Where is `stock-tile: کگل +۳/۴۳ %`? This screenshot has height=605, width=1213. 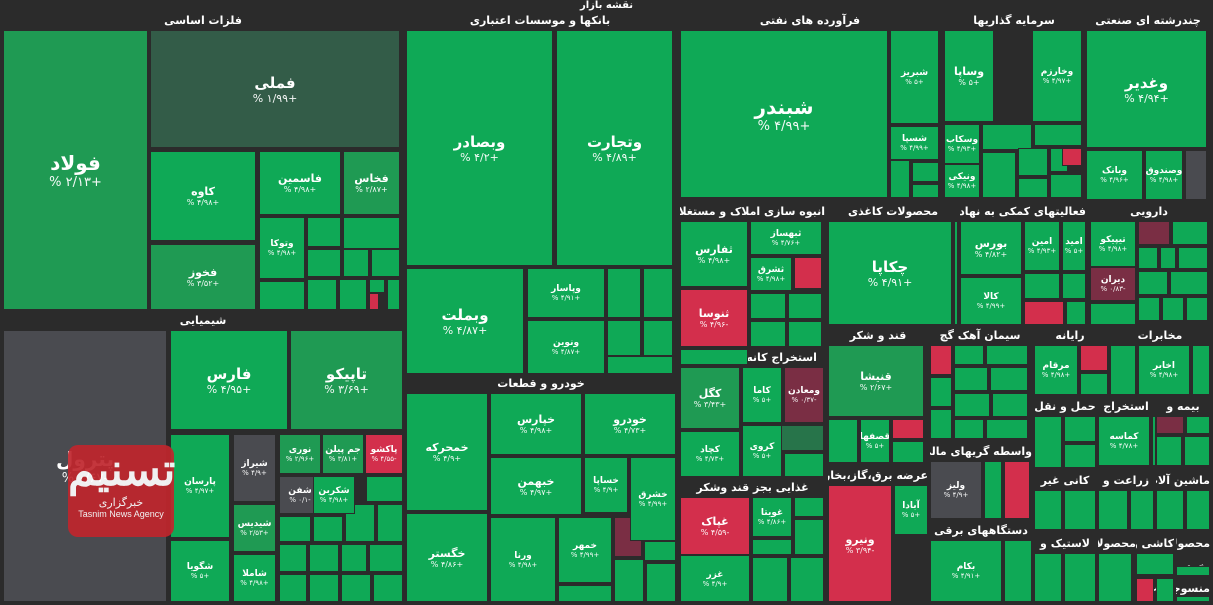 stock-tile: کگل +۳/۴۳ % is located at coordinates (710, 398).